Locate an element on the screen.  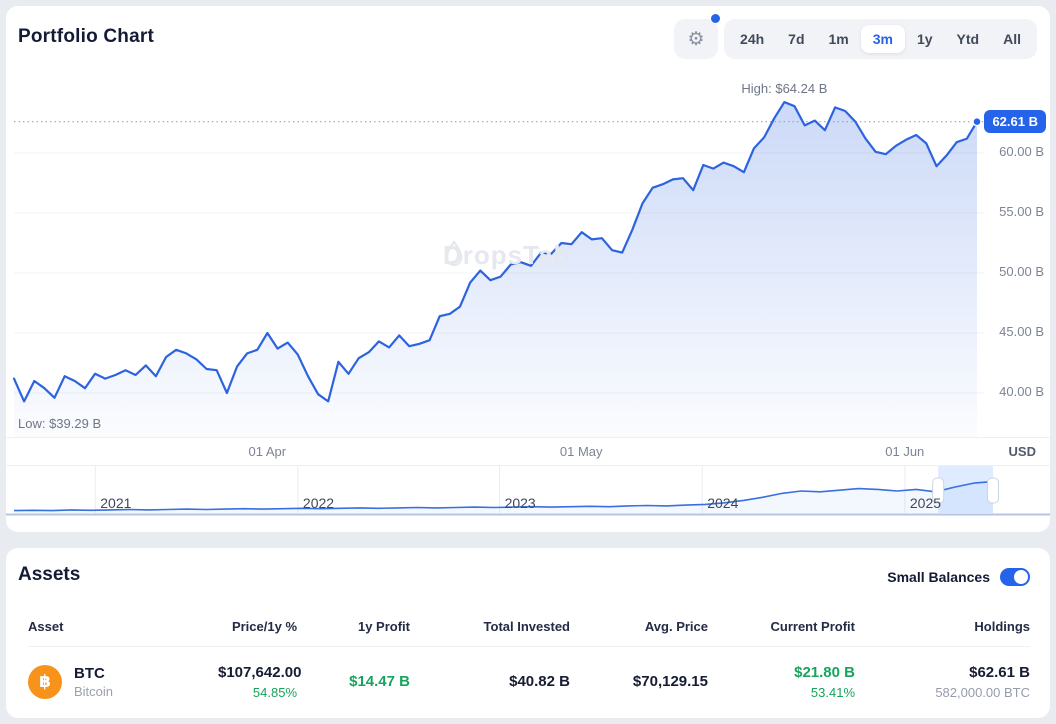
range-button-1y: 1y is located at coordinates (925, 39).